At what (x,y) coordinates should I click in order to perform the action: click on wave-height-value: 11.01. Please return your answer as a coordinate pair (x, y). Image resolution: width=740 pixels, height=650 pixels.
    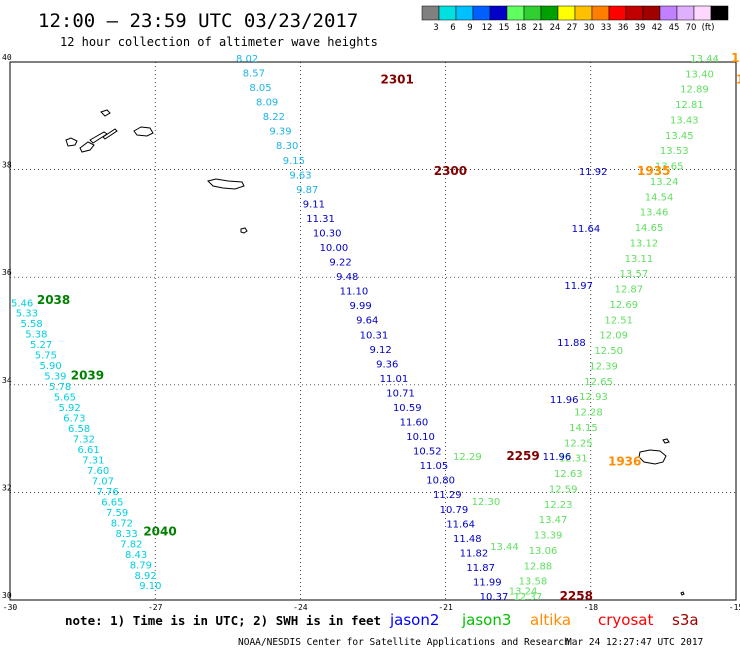
    Looking at the image, I should click on (394, 379).